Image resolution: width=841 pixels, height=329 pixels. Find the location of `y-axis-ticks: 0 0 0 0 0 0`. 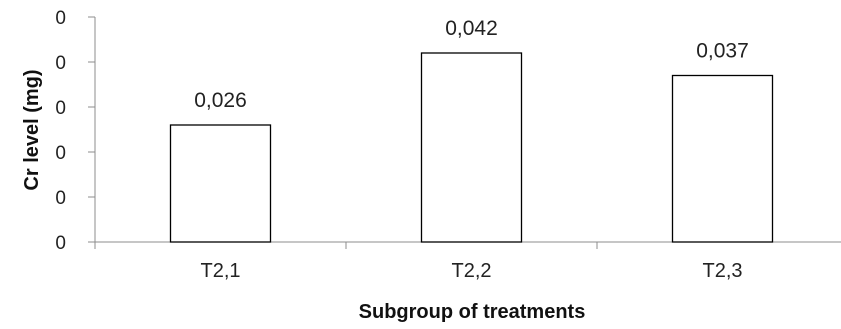

y-axis-ticks: 0 0 0 0 0 0 is located at coordinates (75, 131).